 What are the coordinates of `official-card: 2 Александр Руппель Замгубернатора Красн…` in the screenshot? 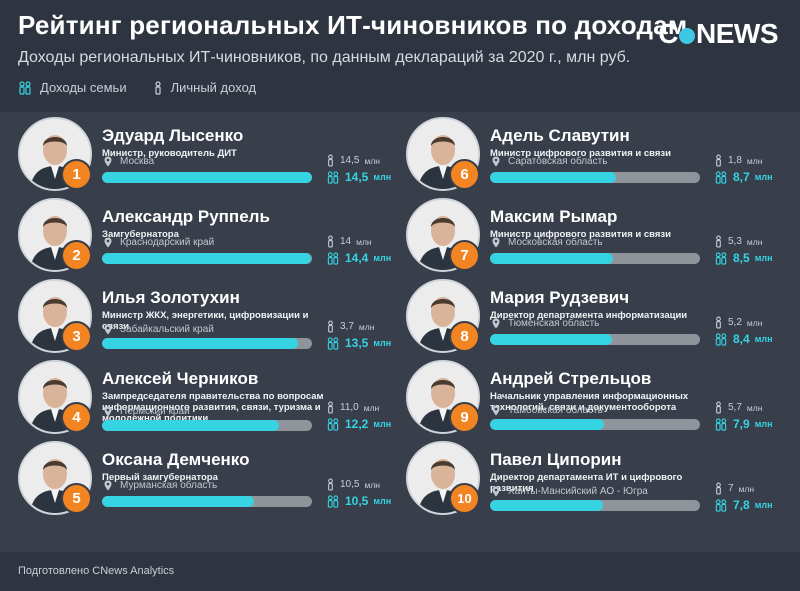 It's located at (195, 233).